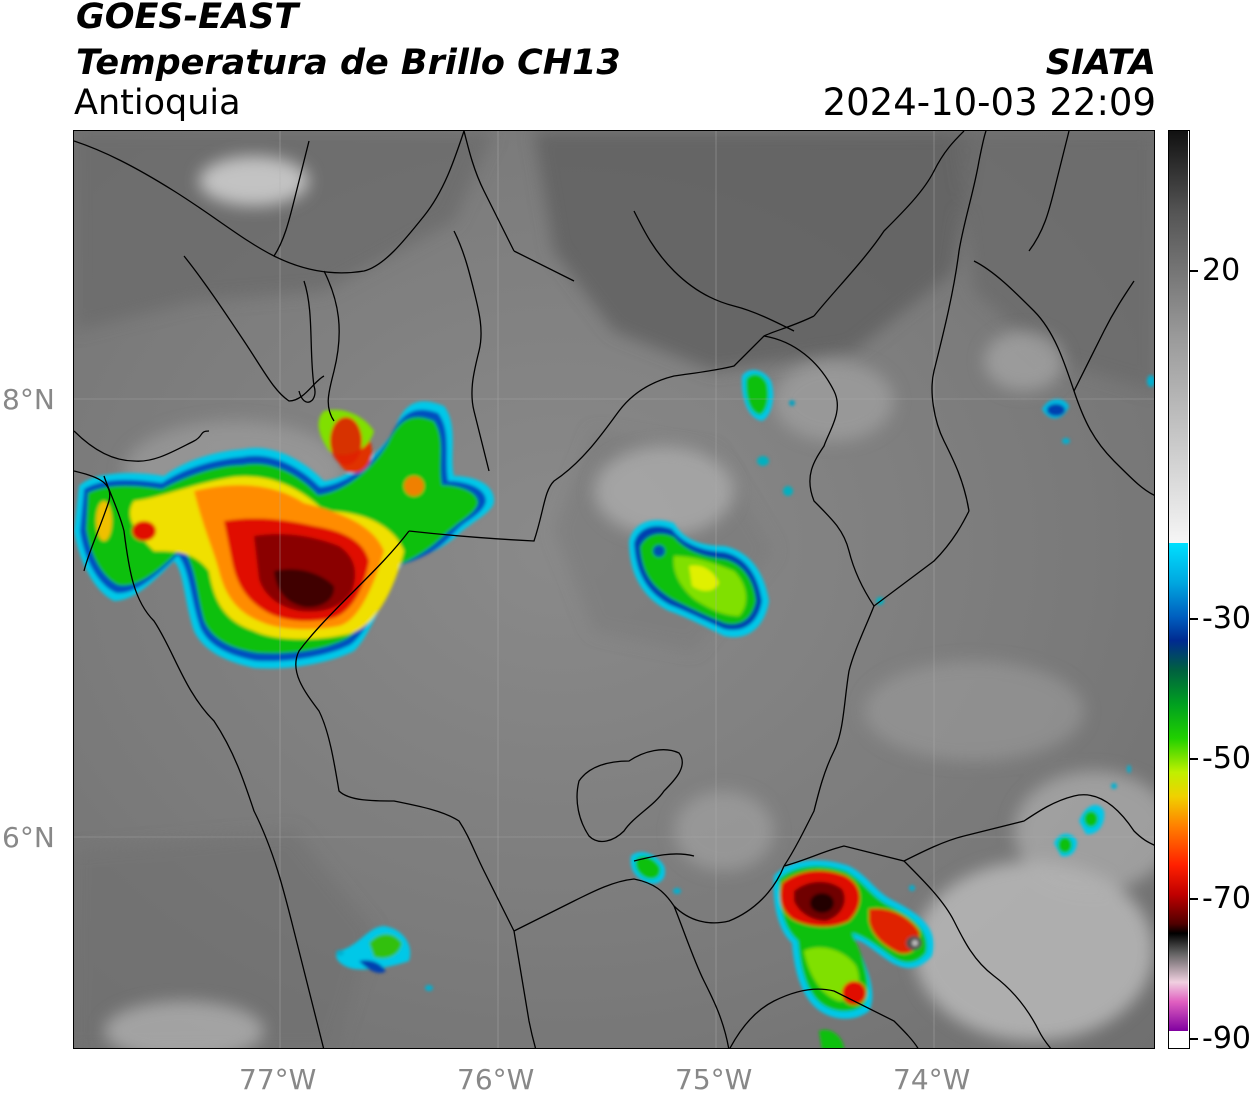 This screenshot has height=1099, width=1252. What do you see at coordinates (28, 837) in the screenshot?
I see `lat-label-6n: 6°N` at bounding box center [28, 837].